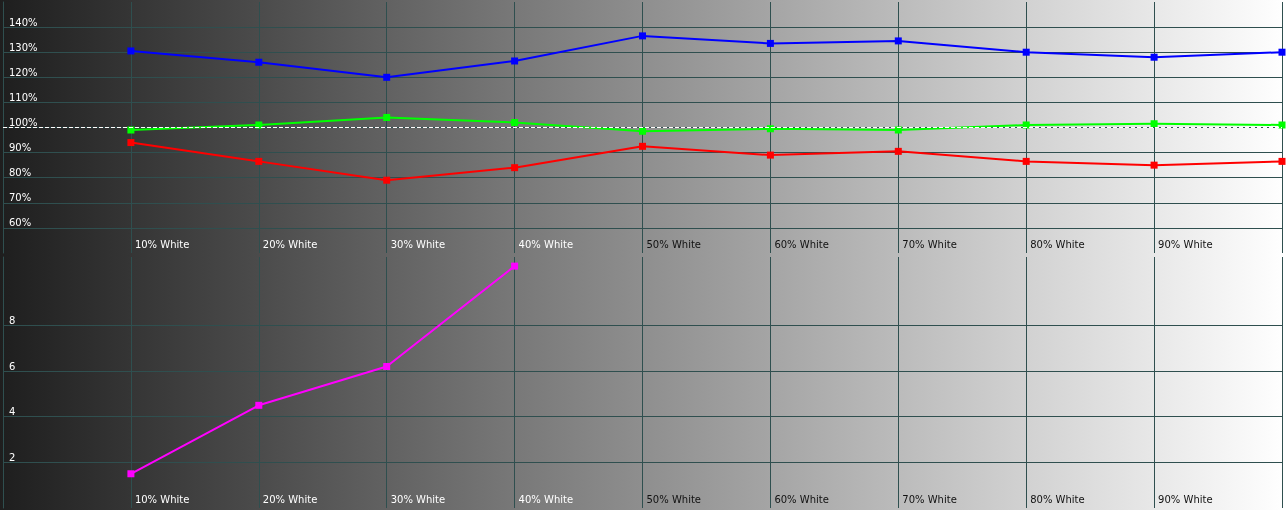 The width and height of the screenshot is (1286, 510). I want to click on y-tick-label: 6, so click(12, 366).